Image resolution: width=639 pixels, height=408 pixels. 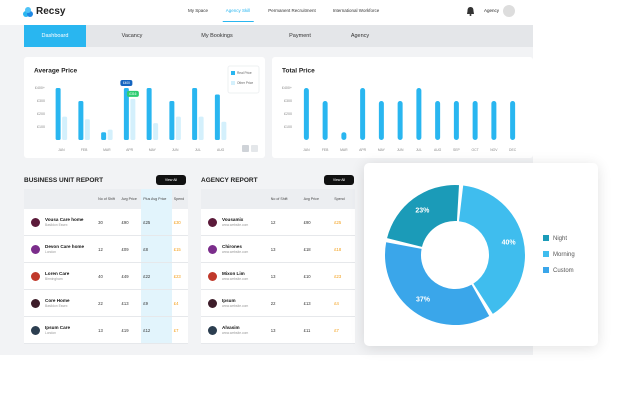 I want to click on user-name: Agency, so click(x=492, y=10).